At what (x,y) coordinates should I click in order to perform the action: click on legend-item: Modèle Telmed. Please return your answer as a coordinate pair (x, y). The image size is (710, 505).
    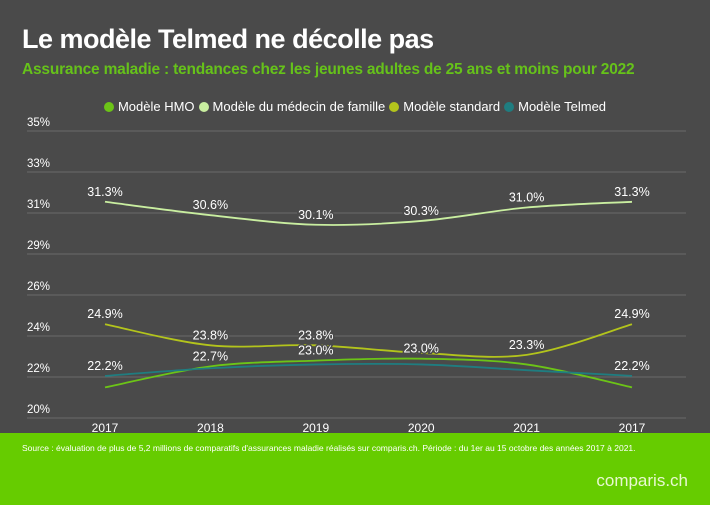
    Looking at the image, I should click on (555, 106).